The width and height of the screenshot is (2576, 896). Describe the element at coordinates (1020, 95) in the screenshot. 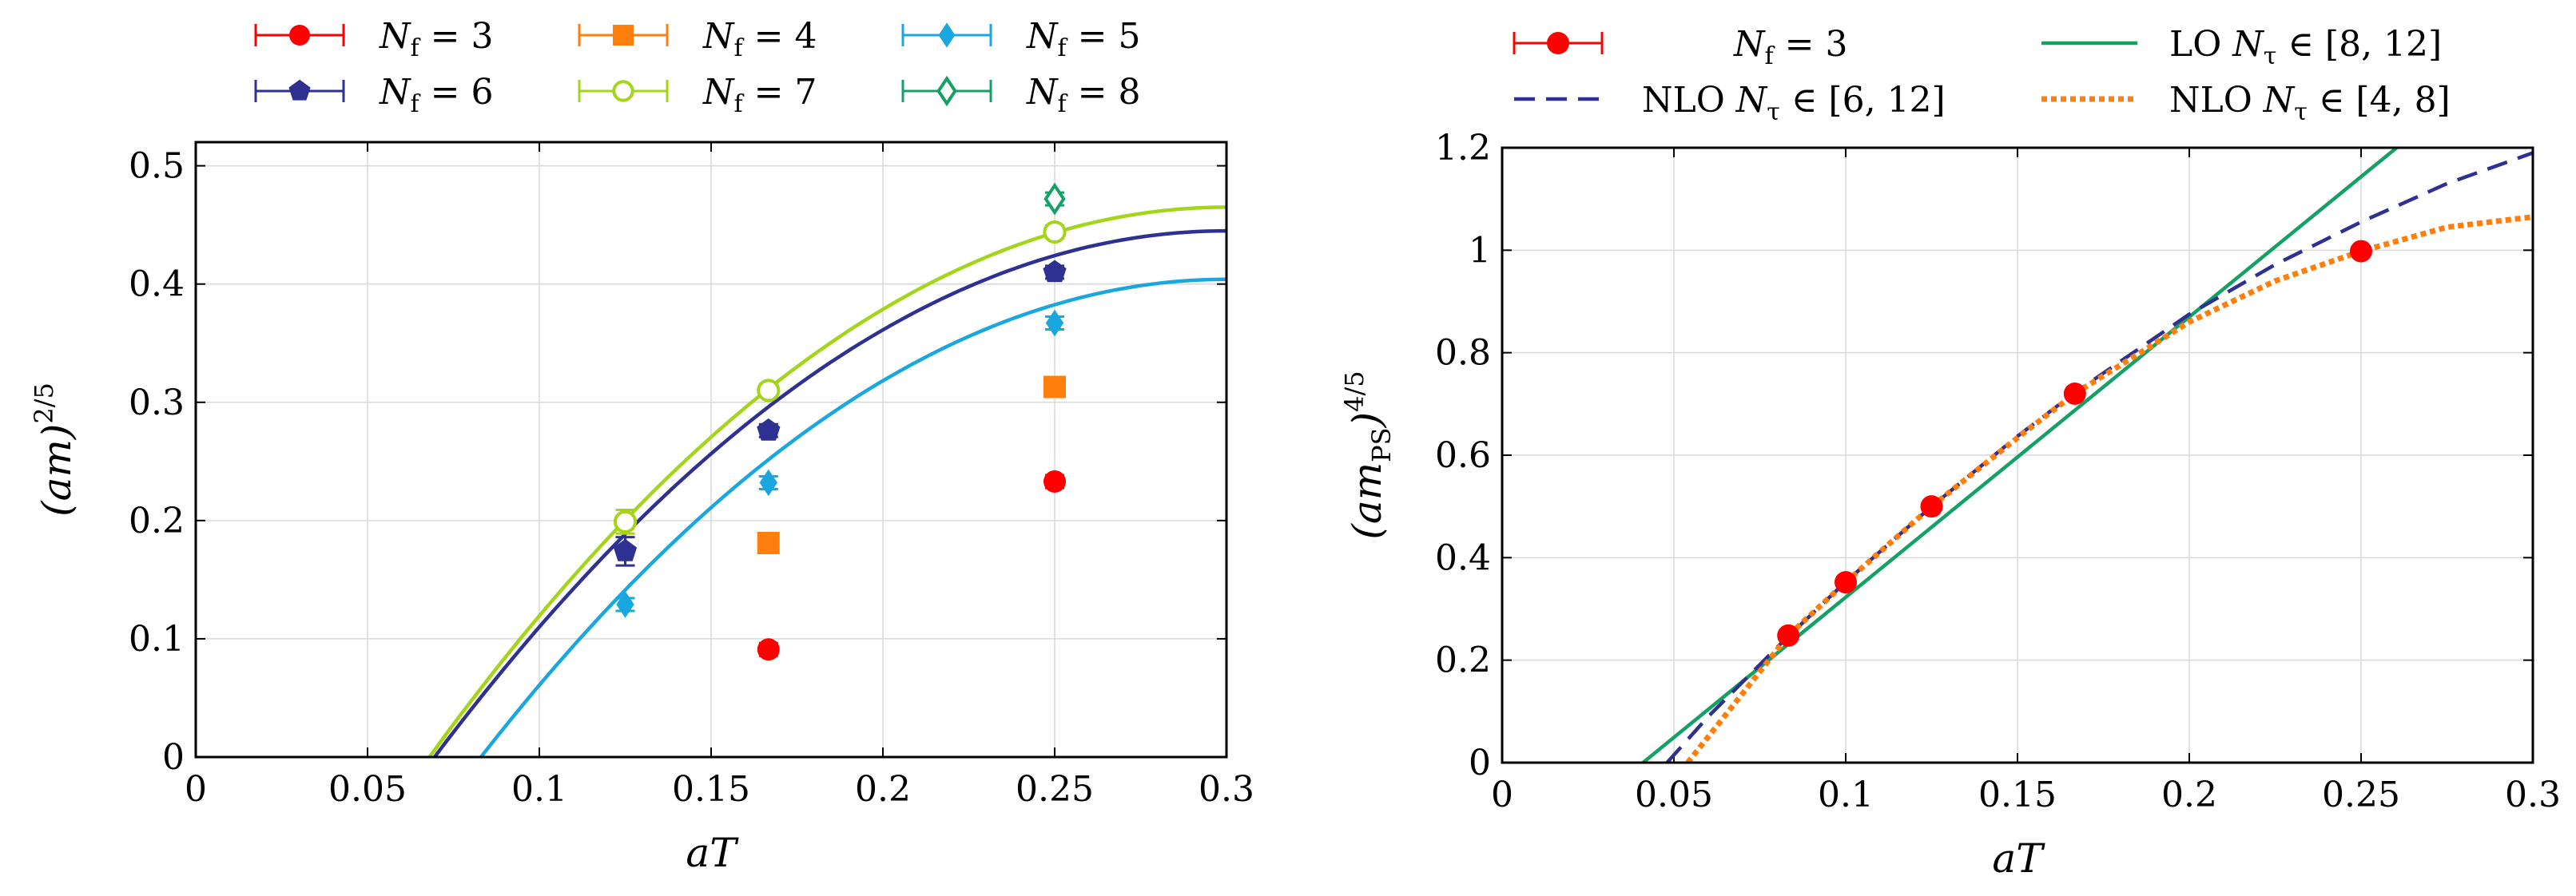

I see `legend-item: Nf = 8` at that location.